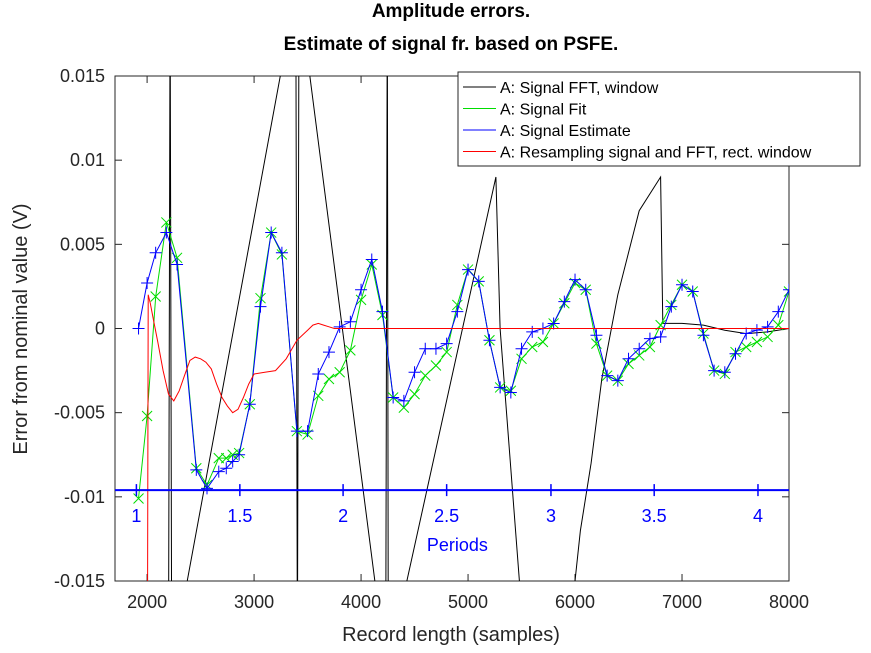  Describe the element at coordinates (361, 602) in the screenshot. I see `x-tick-label: 4000` at that location.